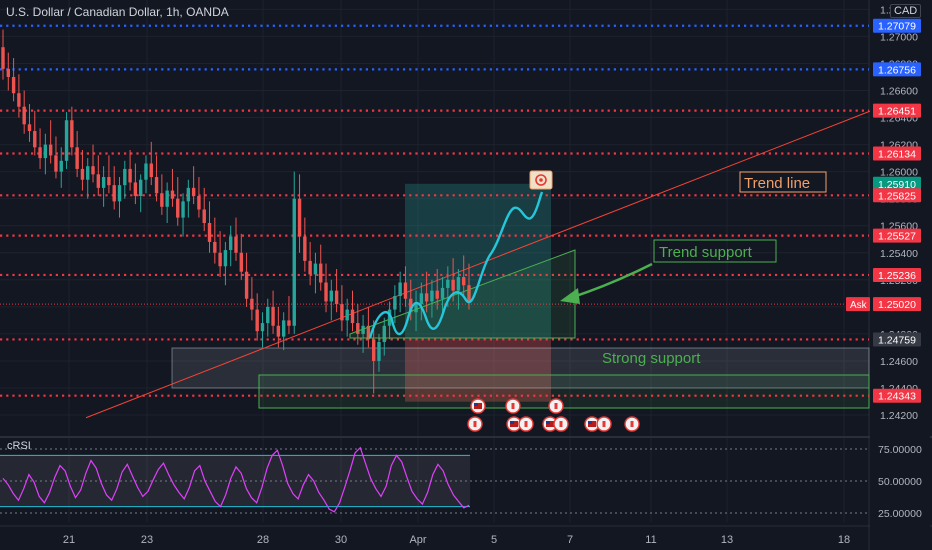 This screenshot has height=550, width=932. I want to click on trend-line-label: Trend line, so click(777, 183).